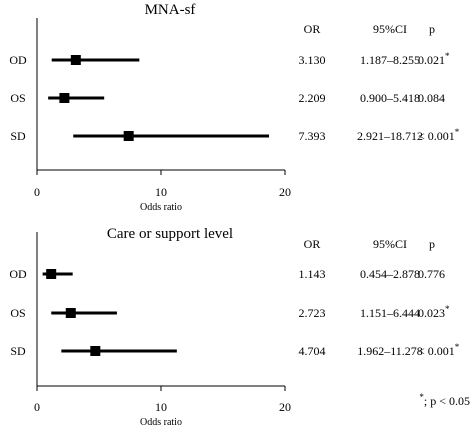 This screenshot has width=474, height=432. What do you see at coordinates (312, 98) in the screenshot?
I see `or-value: 2.209` at bounding box center [312, 98].